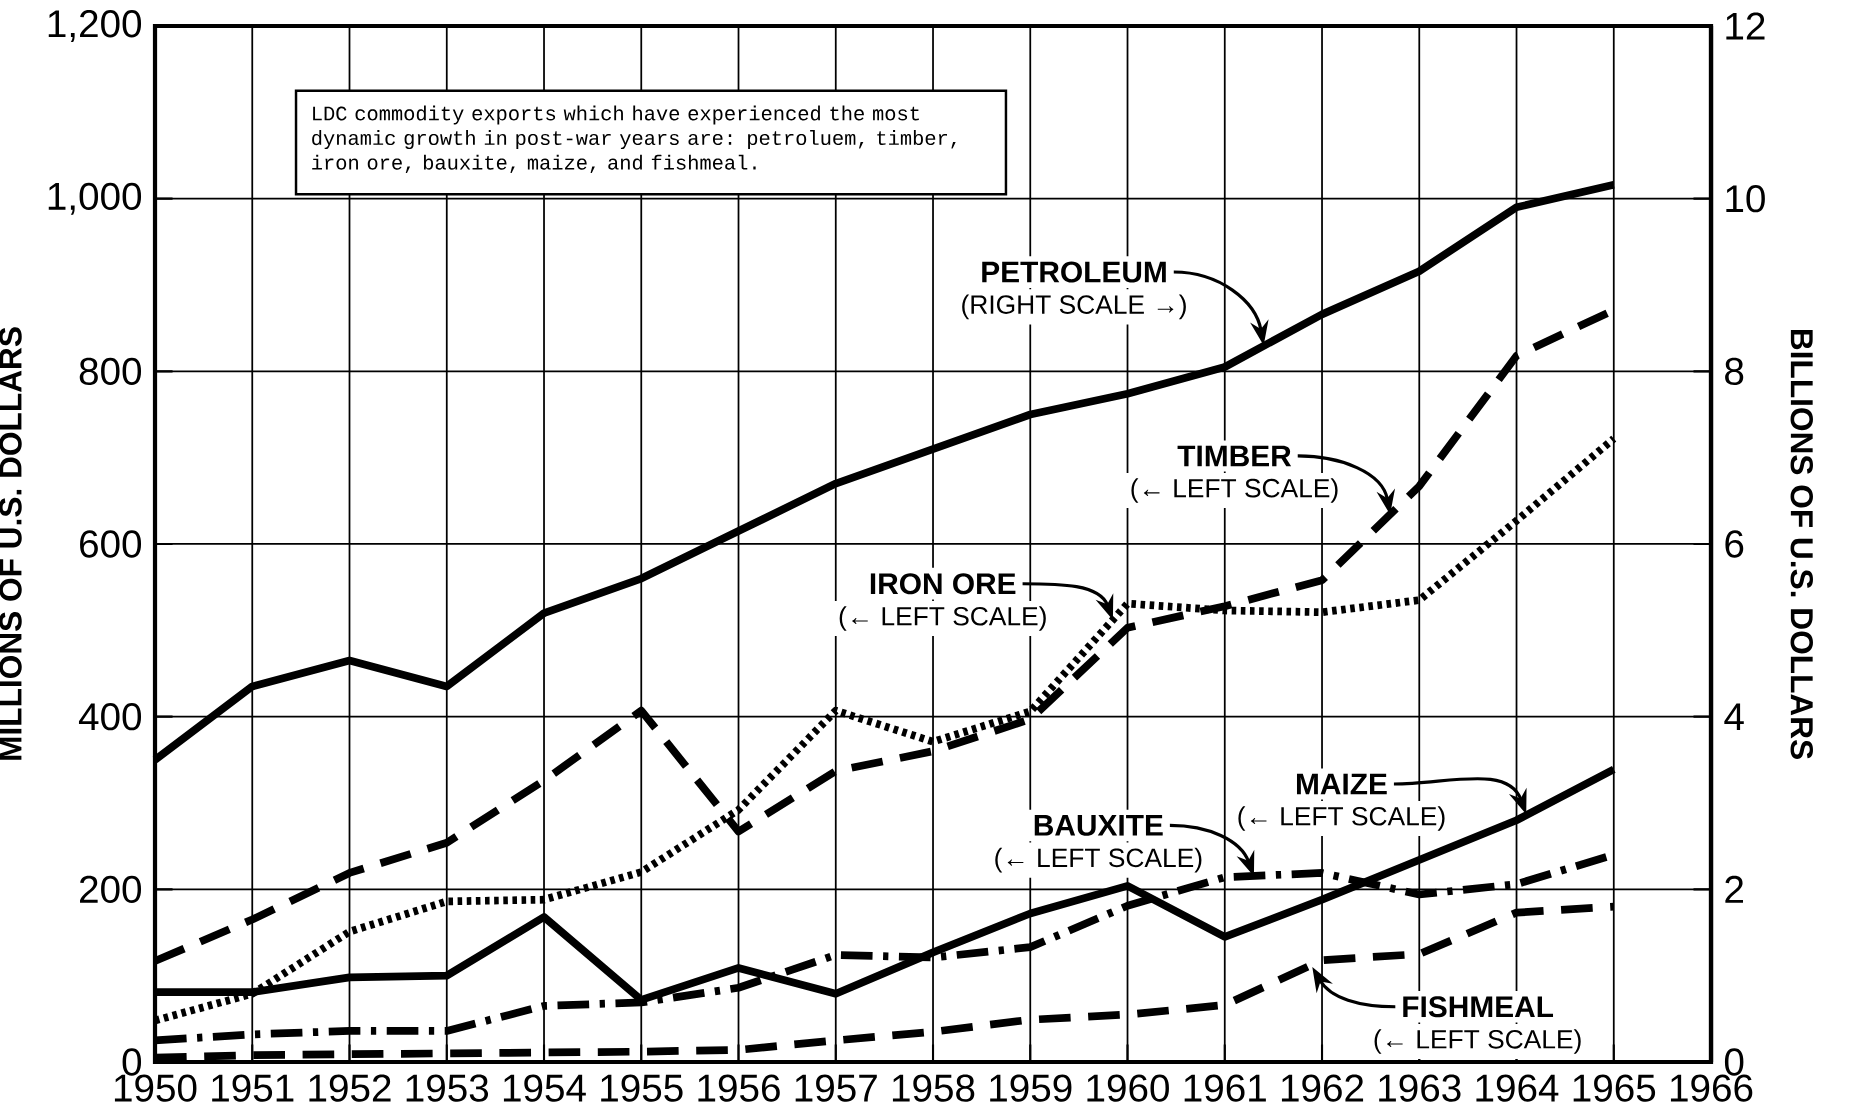 Image resolution: width=1857 pixels, height=1108 pixels. I want to click on y-tick-label: 600, so click(111, 544).